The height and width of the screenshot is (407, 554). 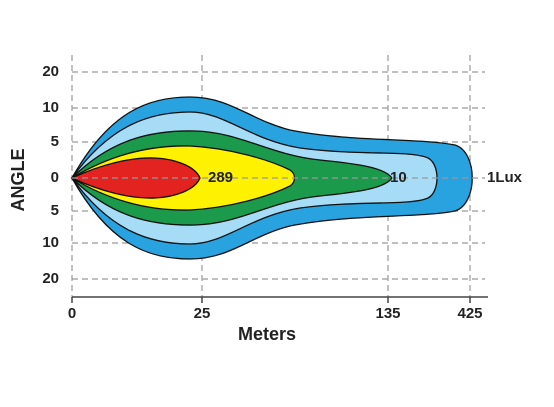 What do you see at coordinates (18, 180) in the screenshot?
I see `y-axis-title: ANGLE` at bounding box center [18, 180].